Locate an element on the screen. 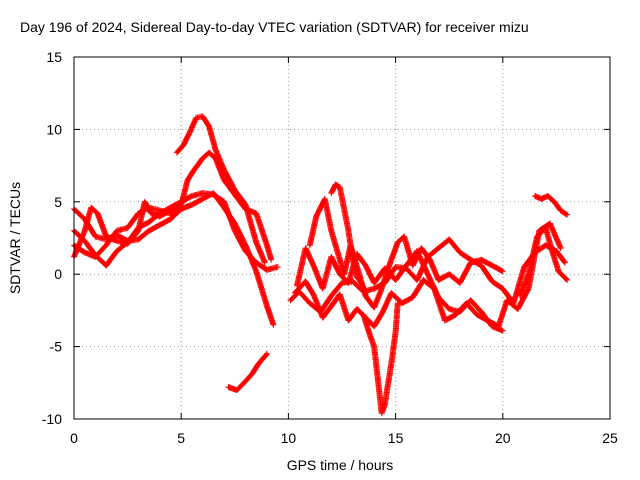 Image resolution: width=640 pixels, height=480 pixels. x-tick-label: 5 is located at coordinates (181, 438).